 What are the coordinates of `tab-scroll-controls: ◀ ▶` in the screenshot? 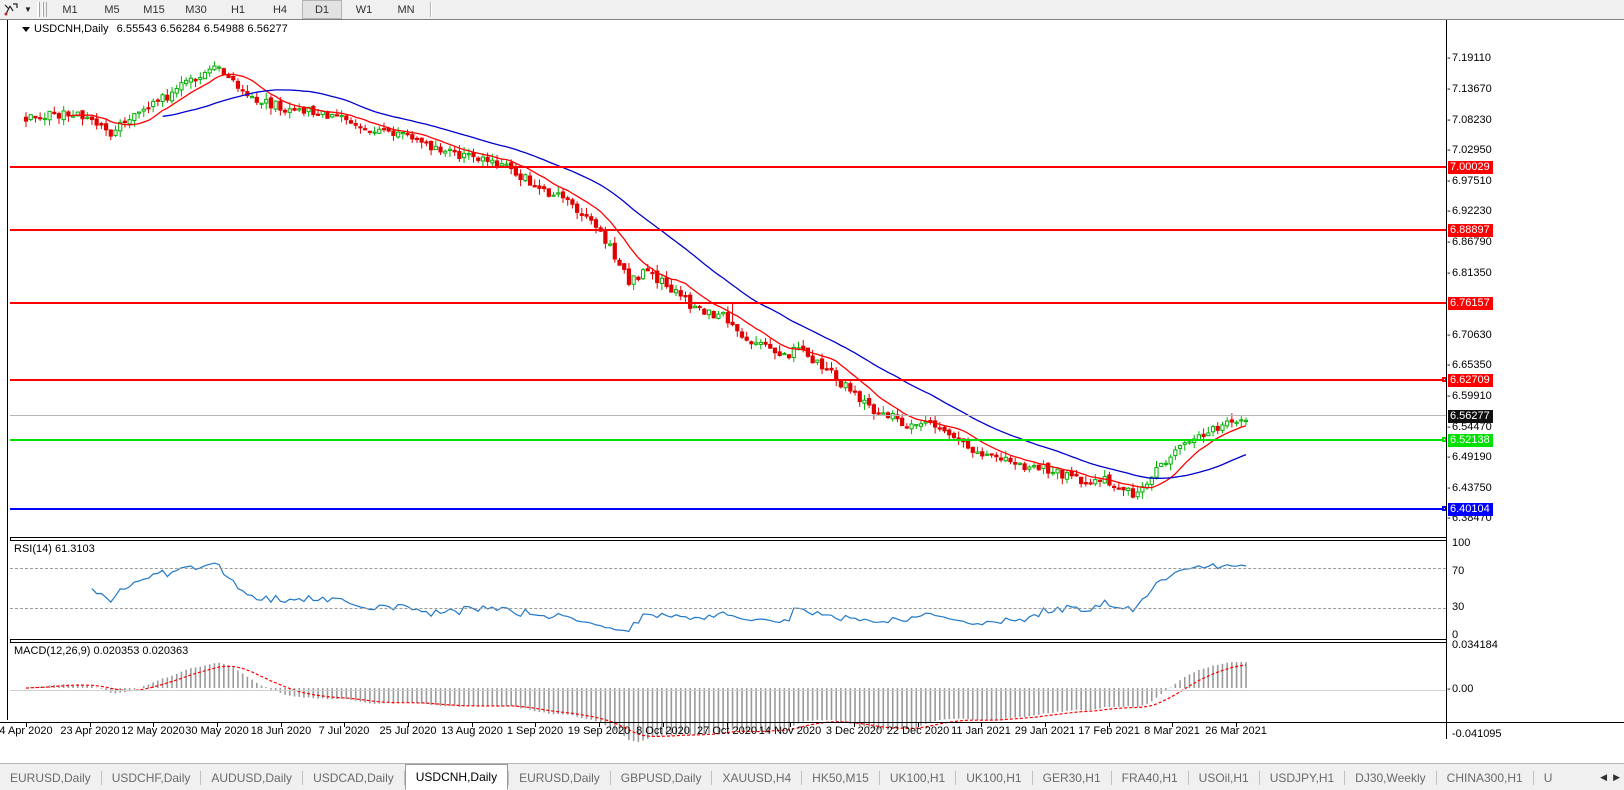 It's located at (1612, 777).